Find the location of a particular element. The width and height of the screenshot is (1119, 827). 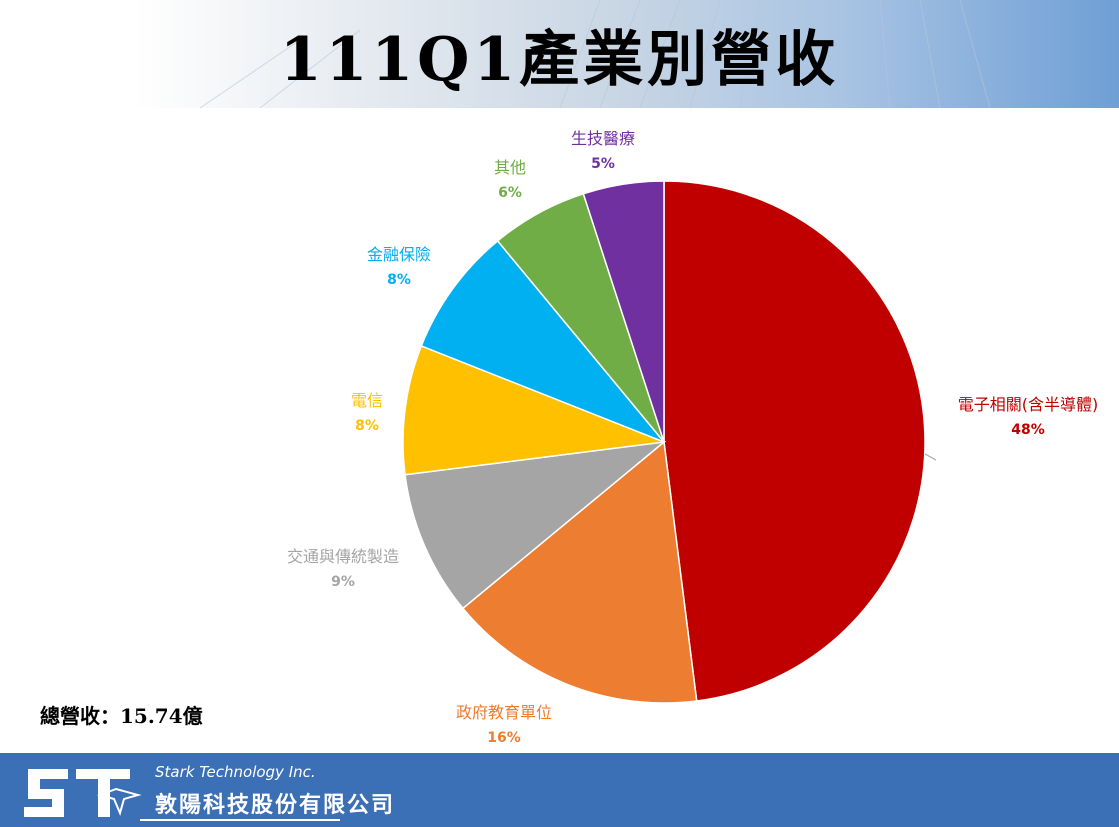

slice-label: 電子相關(含半導體) is located at coordinates (1028, 404).